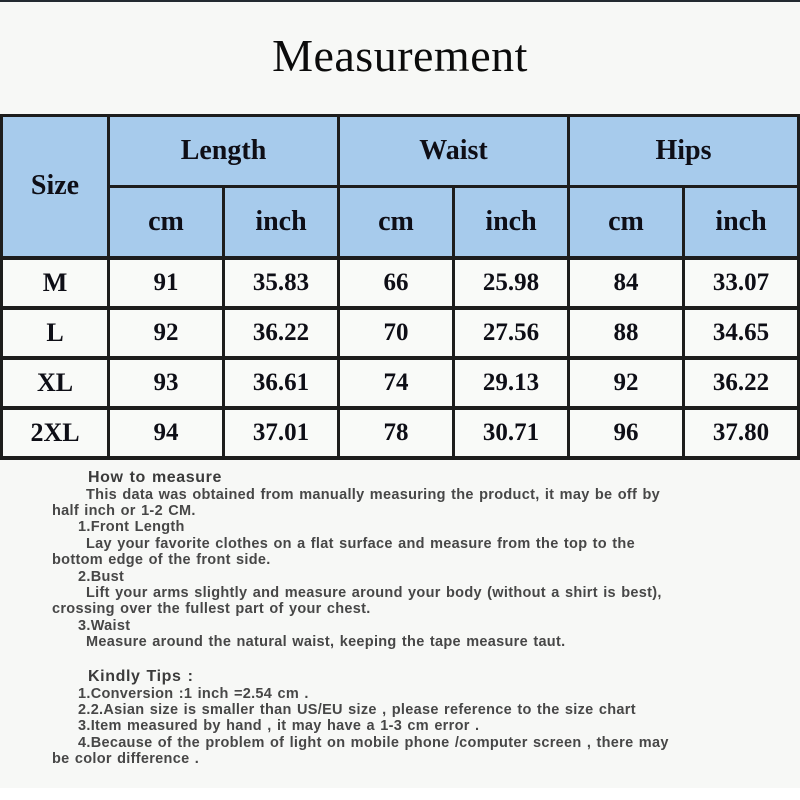 The height and width of the screenshot is (800, 800). Describe the element at coordinates (124, 510) in the screenshot. I see `note-line: half inch or 1-2 CM.` at that location.